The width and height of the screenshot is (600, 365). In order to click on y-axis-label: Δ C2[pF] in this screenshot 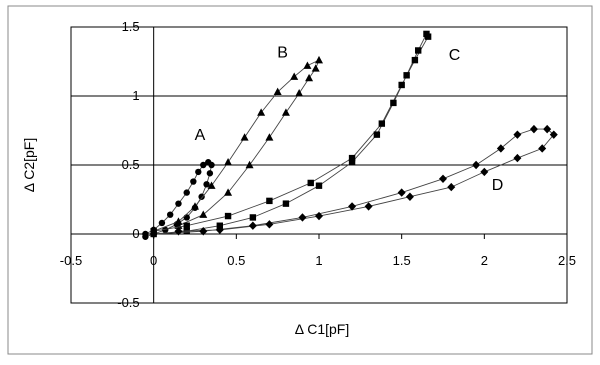, I will do `click(29, 165)`.